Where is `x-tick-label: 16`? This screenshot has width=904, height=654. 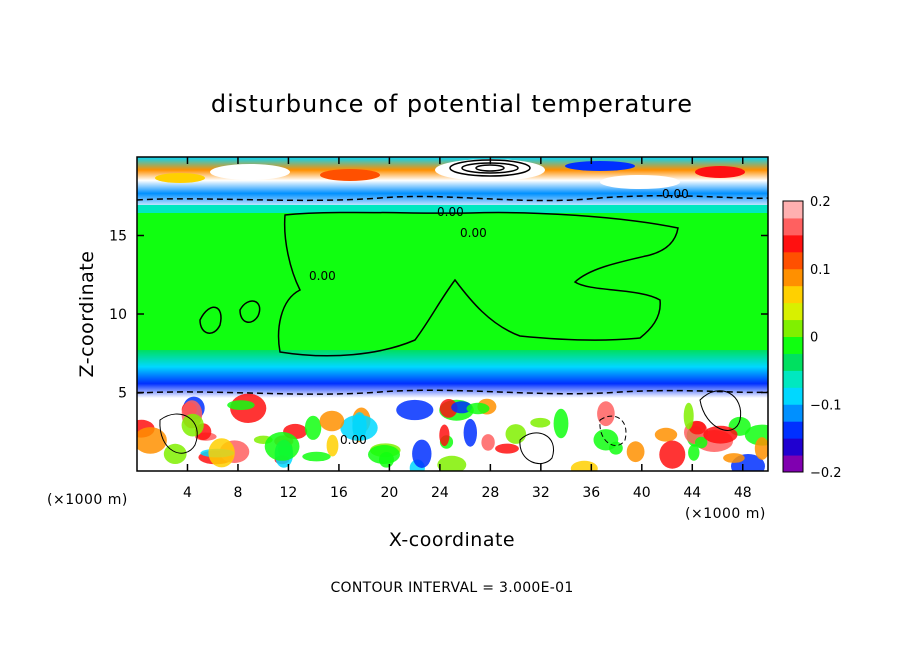 x-tick-label: 16 is located at coordinates (339, 493).